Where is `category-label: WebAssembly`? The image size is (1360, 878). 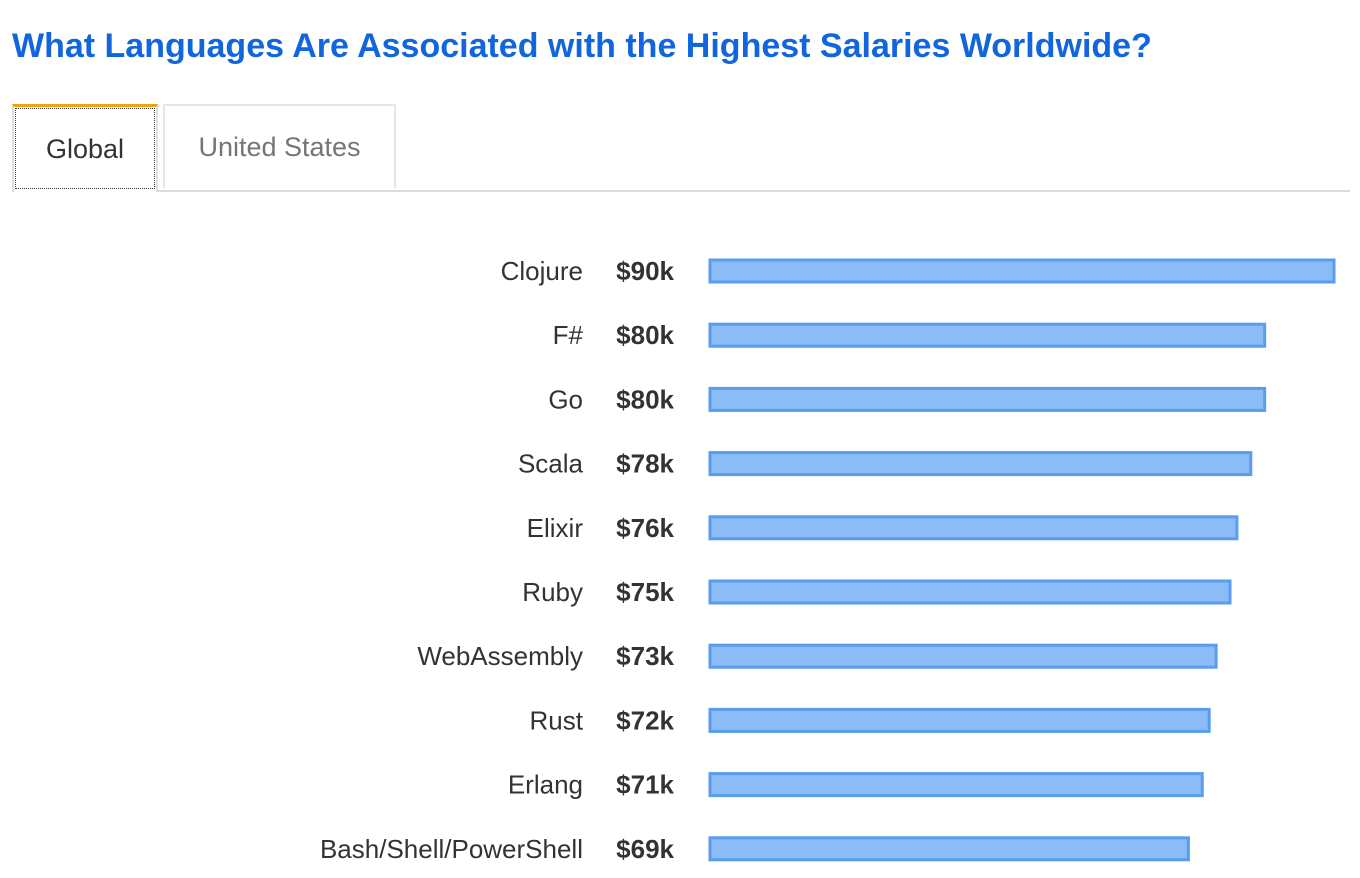
category-label: WebAssembly is located at coordinates (500, 656).